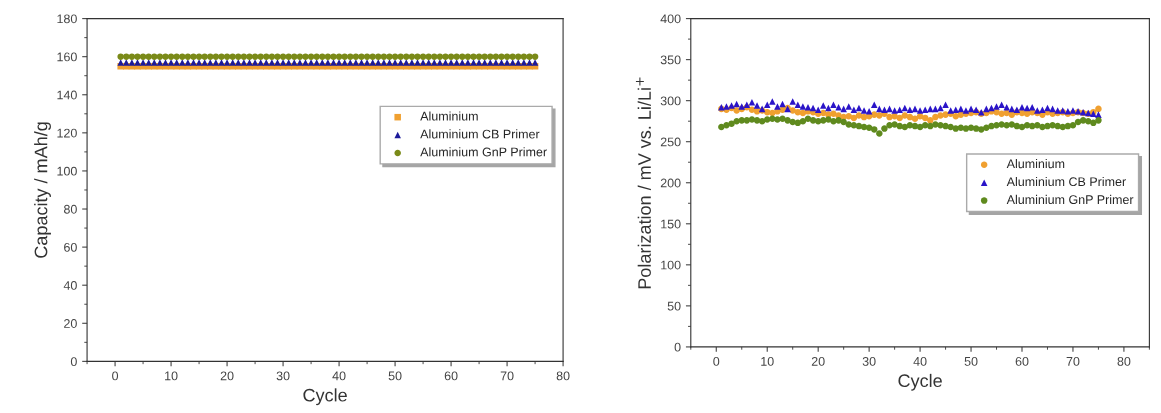 This screenshot has height=413, width=1161. What do you see at coordinates (643, 183) in the screenshot?
I see `y-axis-title: Polarization / mV vs. Li/Li$^{+}$` at bounding box center [643, 183].